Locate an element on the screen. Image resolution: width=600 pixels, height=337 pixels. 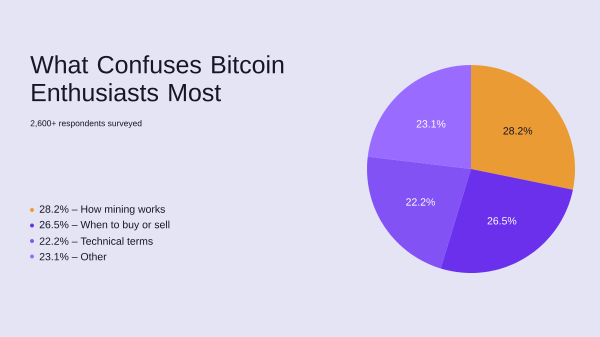
data-label: 23.1% is located at coordinates (431, 124).